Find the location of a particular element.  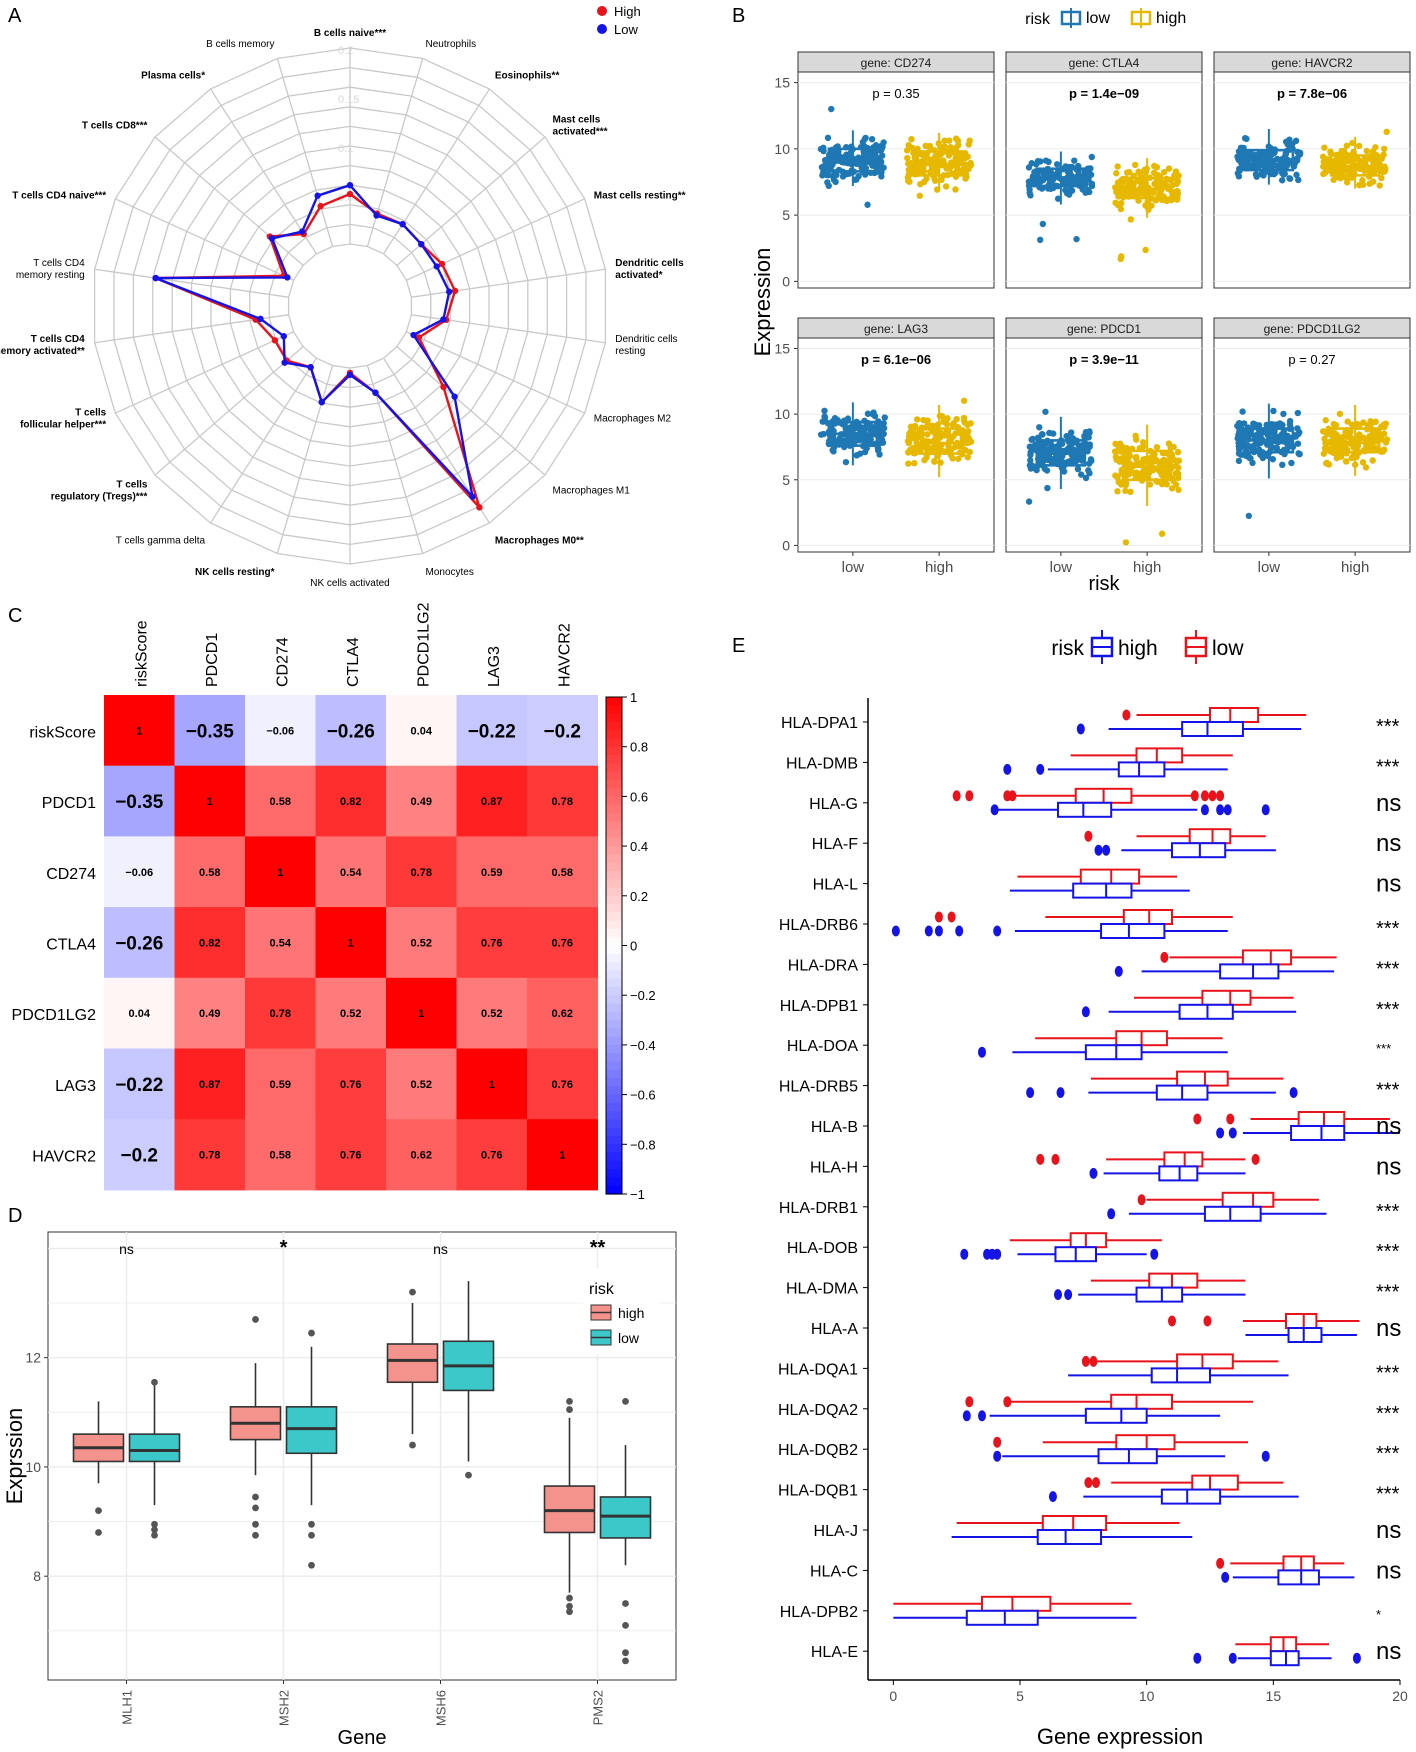

x-tick-label: low is located at coordinates (1061, 567).